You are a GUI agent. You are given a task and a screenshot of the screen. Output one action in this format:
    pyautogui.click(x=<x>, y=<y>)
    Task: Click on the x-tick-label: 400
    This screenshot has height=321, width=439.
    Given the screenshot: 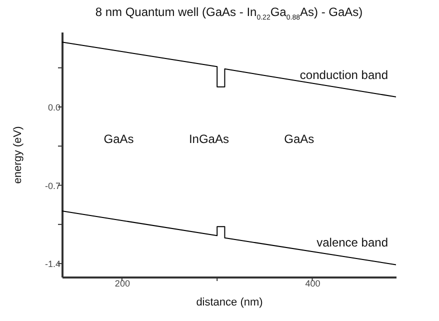 What is the action you would take?
    pyautogui.click(x=312, y=283)
    